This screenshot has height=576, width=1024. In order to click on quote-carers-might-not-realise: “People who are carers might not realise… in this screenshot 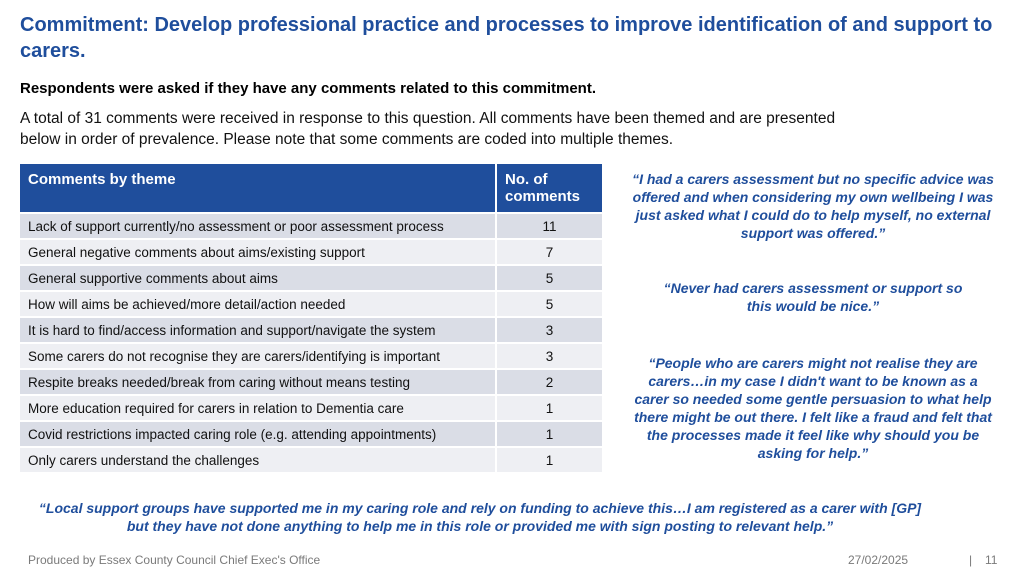, I will do `click(813, 408)`.